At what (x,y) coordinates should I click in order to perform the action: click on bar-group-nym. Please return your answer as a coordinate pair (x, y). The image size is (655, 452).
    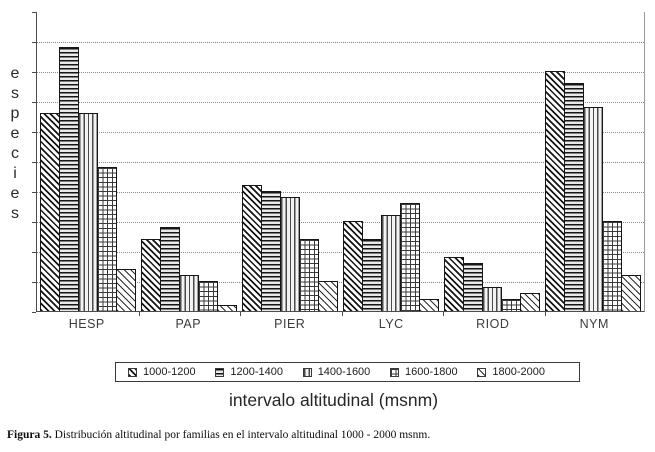
    Looking at the image, I should click on (593, 161).